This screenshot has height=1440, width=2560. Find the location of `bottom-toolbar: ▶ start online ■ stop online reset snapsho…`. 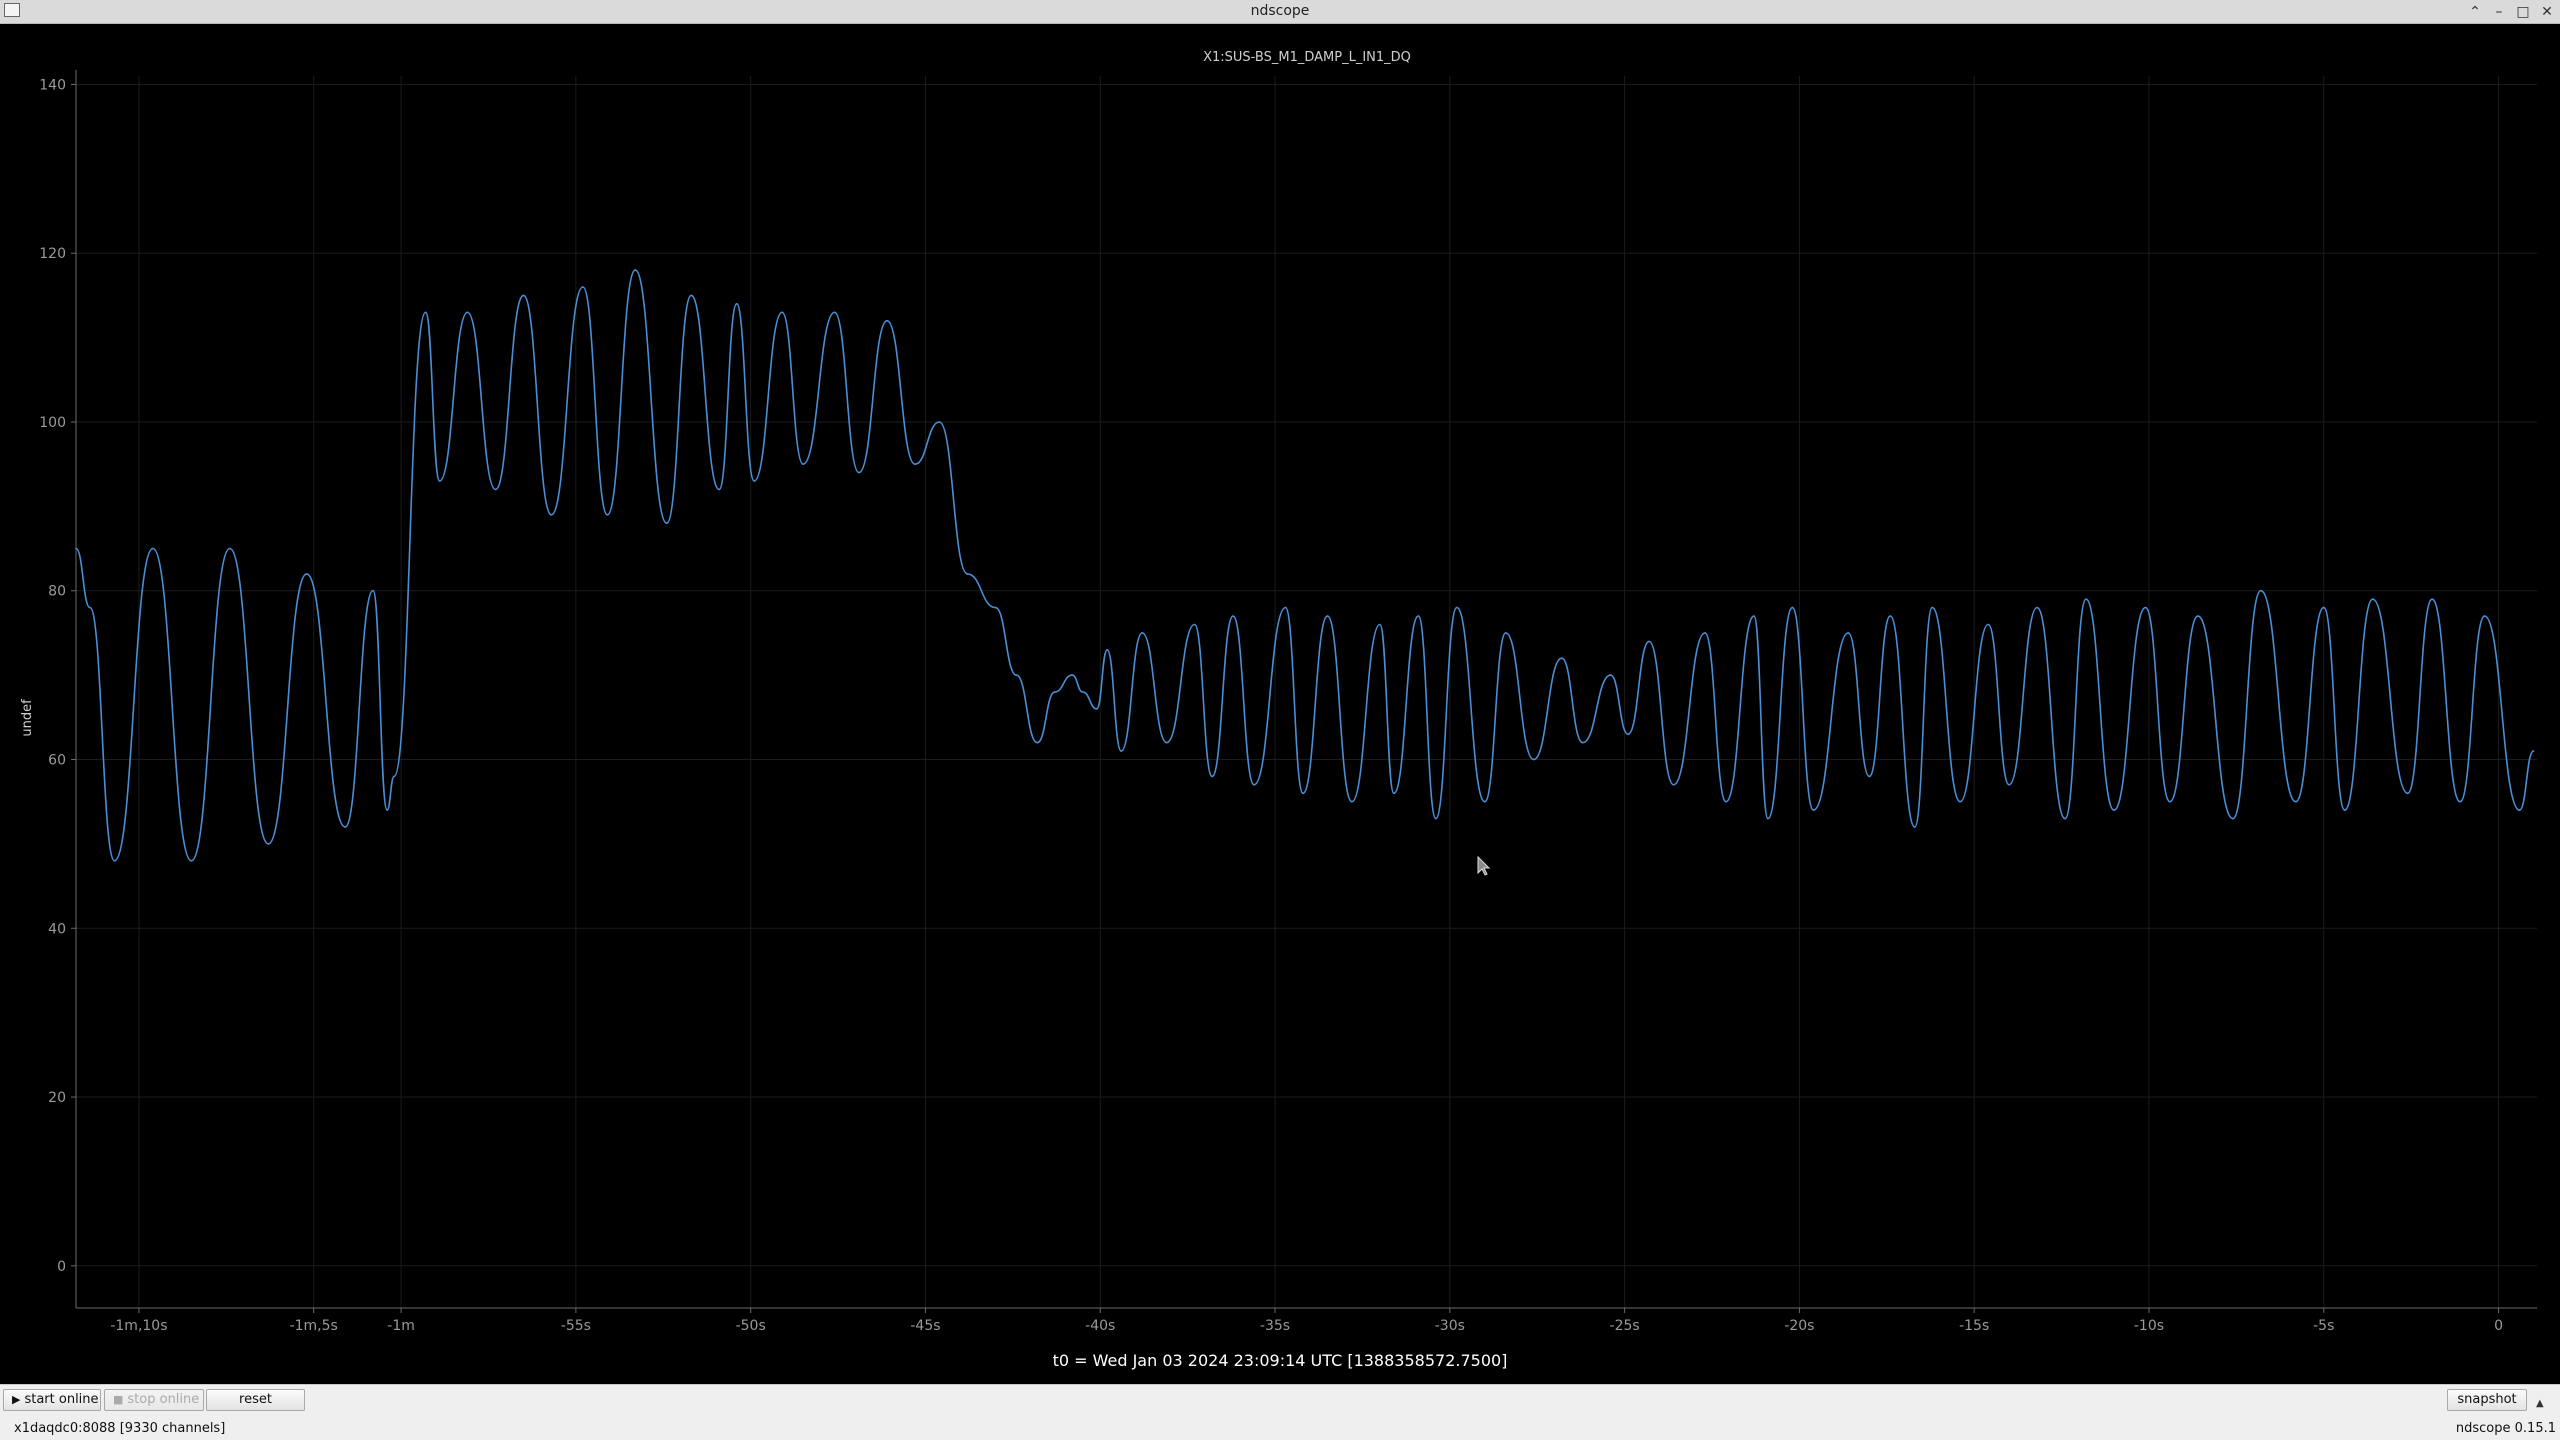

bottom-toolbar: ▶ start online ■ stop online reset snapsho… is located at coordinates (1280, 1412).